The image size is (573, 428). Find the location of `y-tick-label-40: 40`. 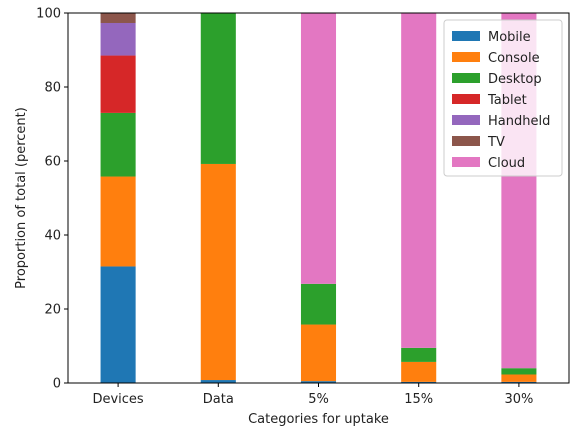

y-tick-label-40: 40 is located at coordinates (52, 236).